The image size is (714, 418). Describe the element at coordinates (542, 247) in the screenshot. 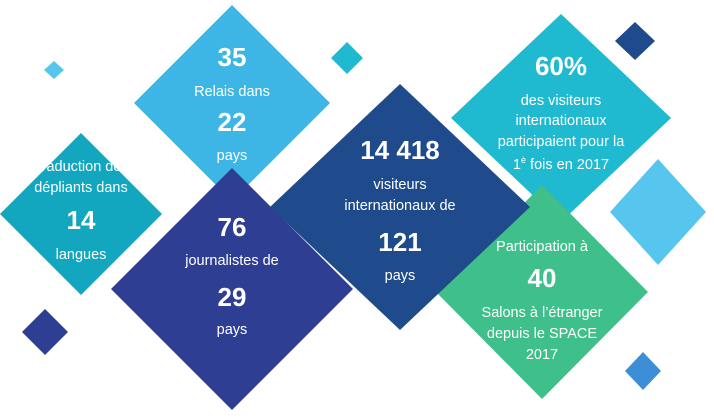

I see `salons-line1: Participation à` at that location.